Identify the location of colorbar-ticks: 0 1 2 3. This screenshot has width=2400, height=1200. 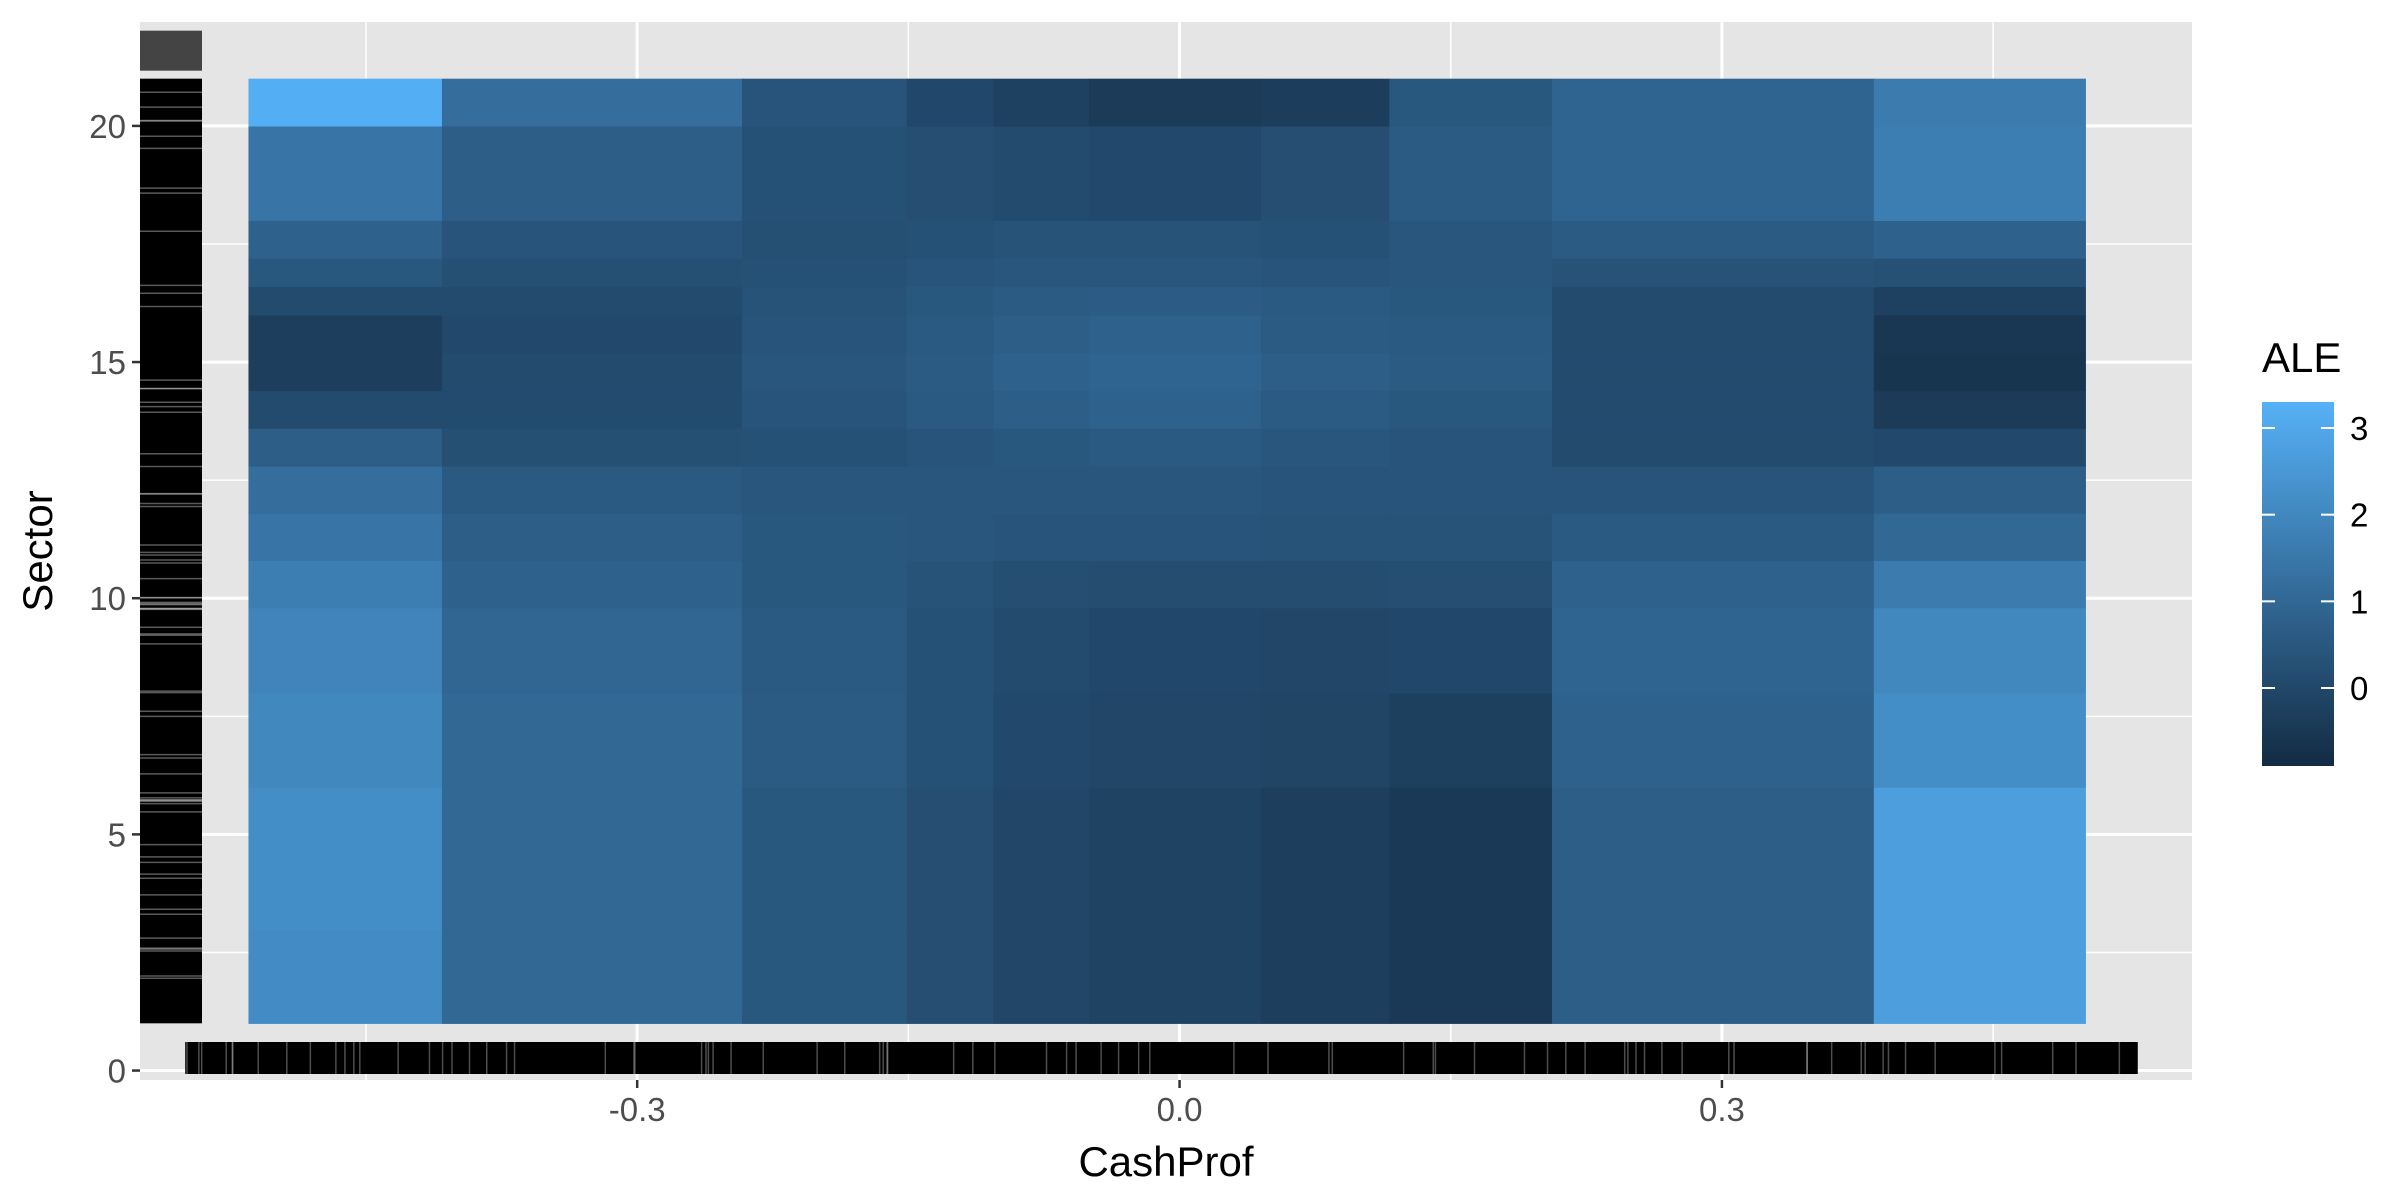
(2315, 558).